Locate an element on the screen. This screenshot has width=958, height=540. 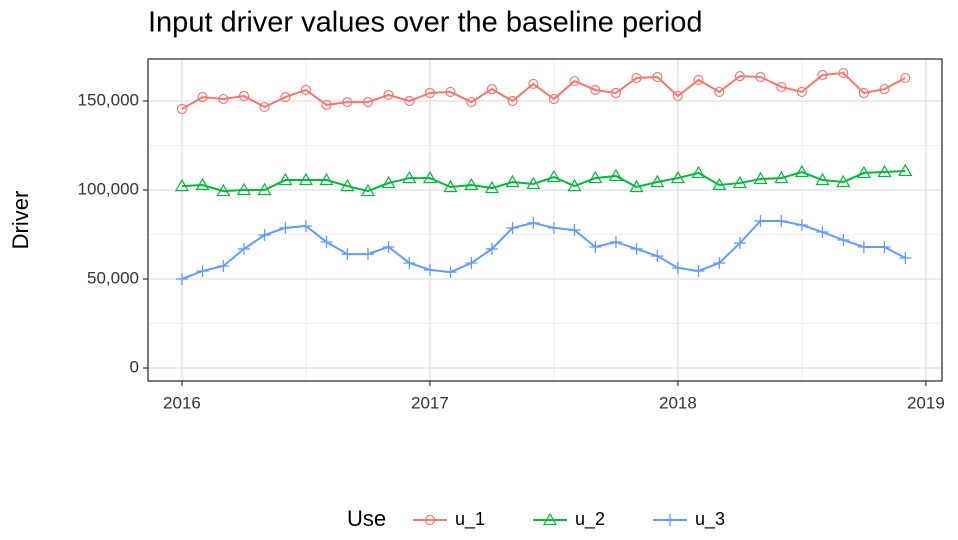
x-tick-label: 2016 is located at coordinates (182, 402).